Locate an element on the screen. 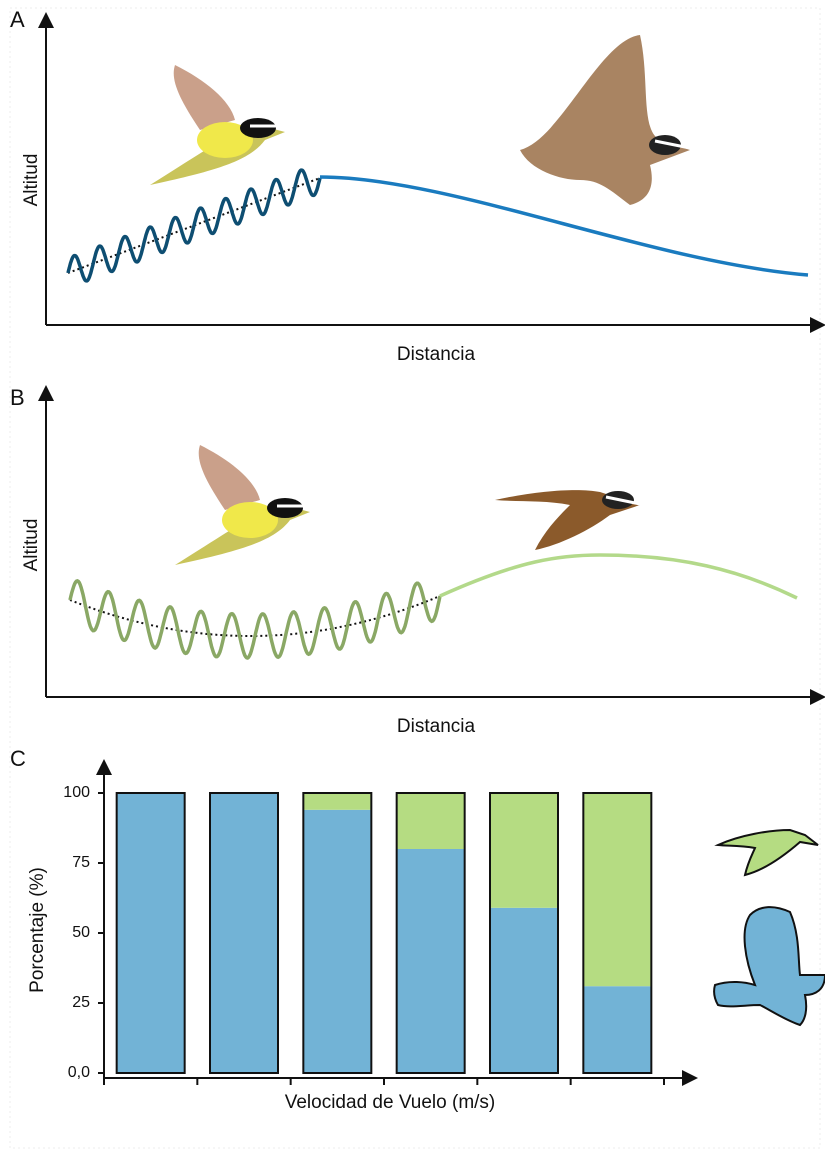 This screenshot has width=825, height=1157. y-tick-label: 75 is located at coordinates (81, 862).